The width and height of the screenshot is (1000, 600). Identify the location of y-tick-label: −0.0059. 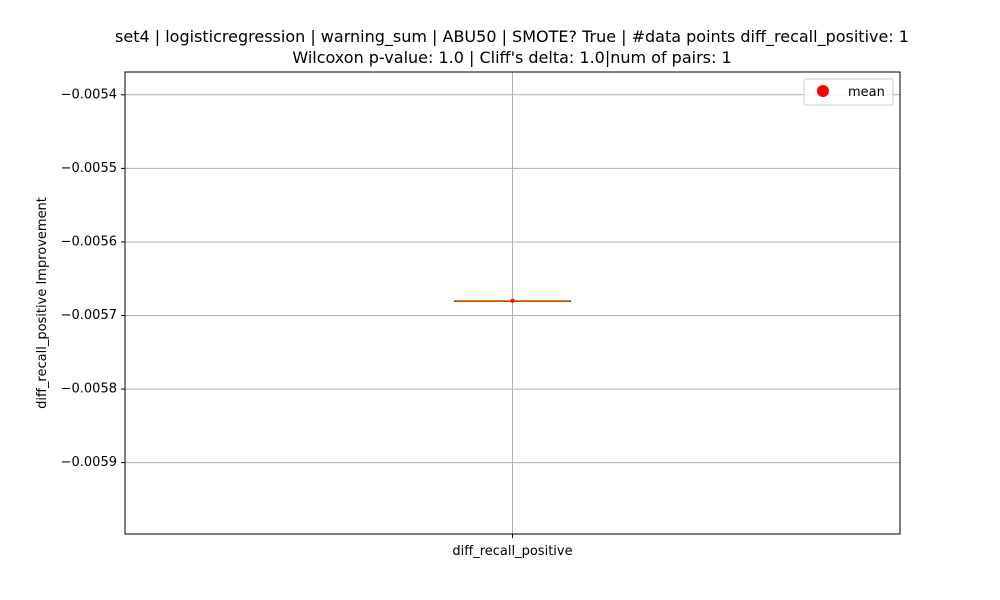
(89, 462).